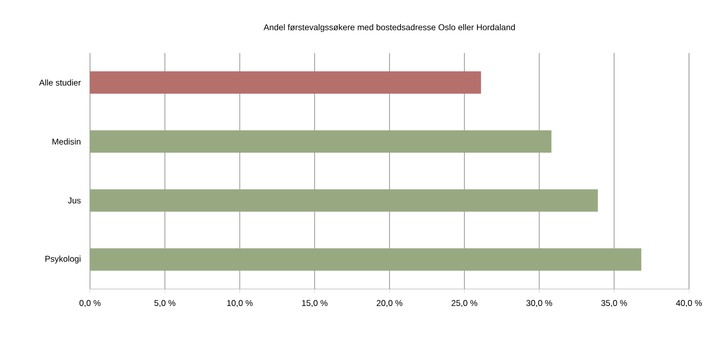 The image size is (719, 341). I want to click on chart-title: Andel førstevalgssøkere med bostedsadresse Oslo eller Hordaland, so click(389, 28).